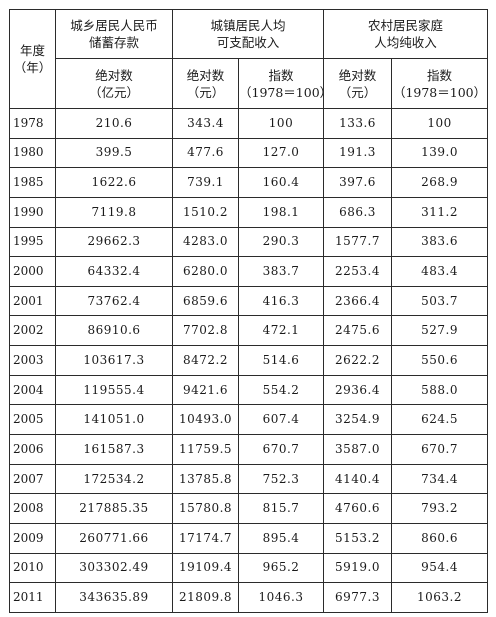 The height and width of the screenshot is (617, 496). I want to click on table-row: 1995 29662.3 4283.0 290.3 1577.7 383.6, so click(249, 242).